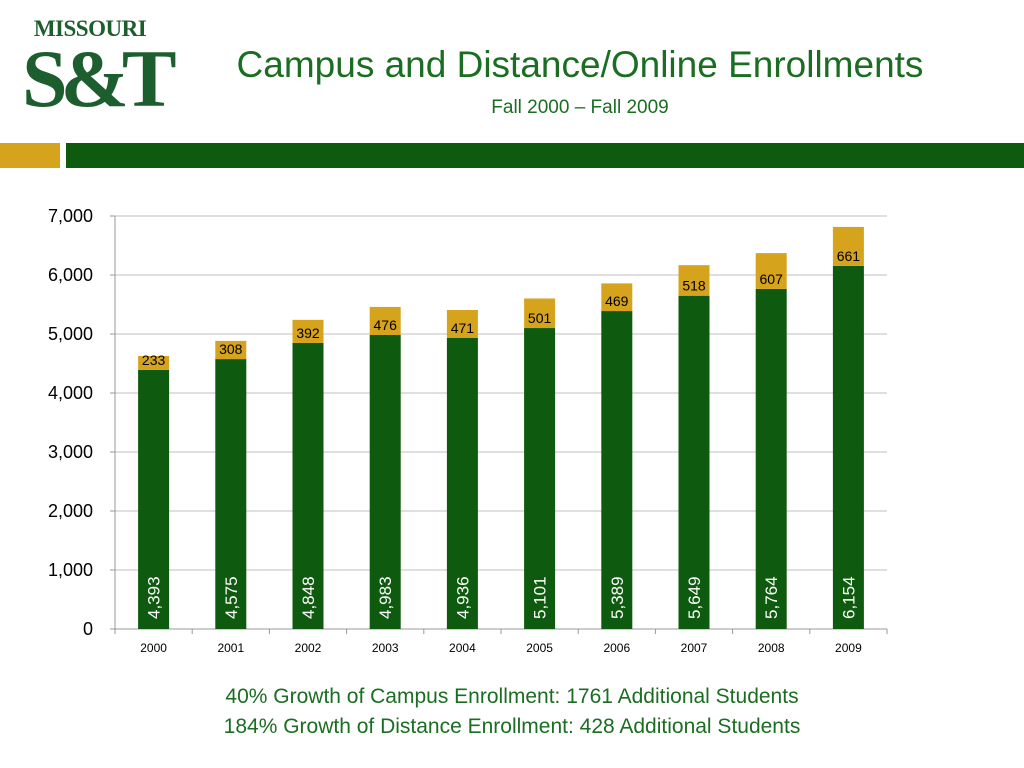  I want to click on y-tick-label: 1,000, so click(70, 570).